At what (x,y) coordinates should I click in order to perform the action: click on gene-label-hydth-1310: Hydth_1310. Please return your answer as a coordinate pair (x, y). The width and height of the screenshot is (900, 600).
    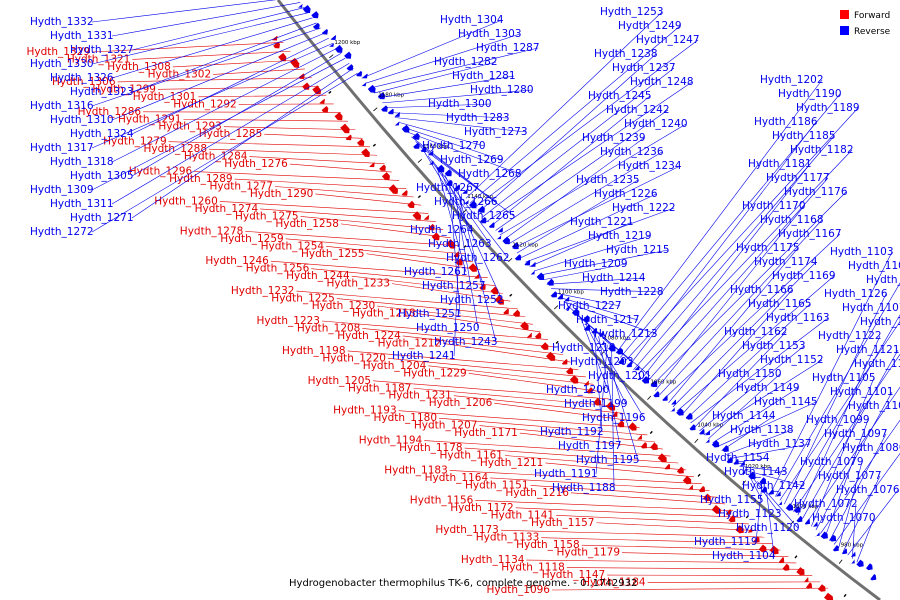
    Looking at the image, I should click on (82, 120).